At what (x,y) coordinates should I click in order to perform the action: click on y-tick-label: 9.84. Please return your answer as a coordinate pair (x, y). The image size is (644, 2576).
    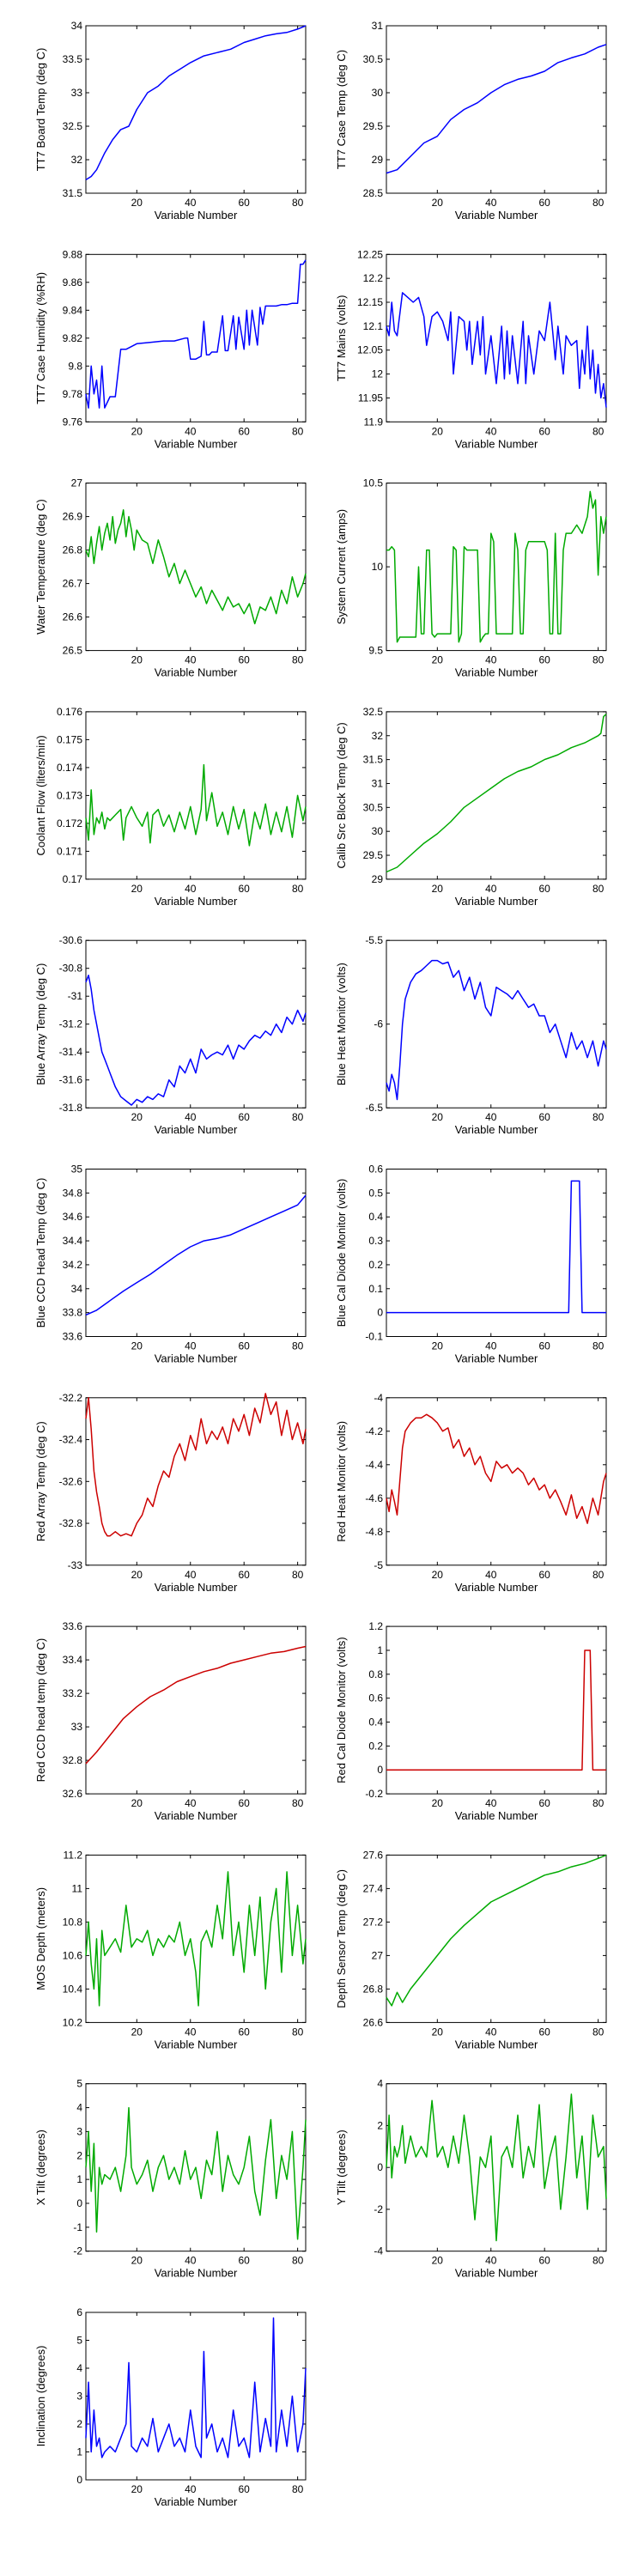
    Looking at the image, I should click on (73, 310).